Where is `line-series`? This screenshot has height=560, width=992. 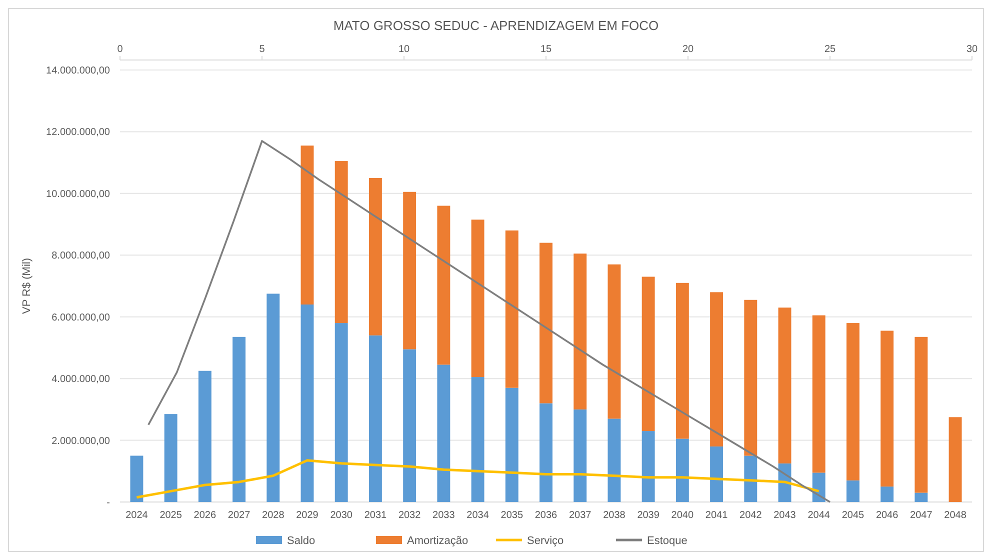 line-series is located at coordinates (477, 479).